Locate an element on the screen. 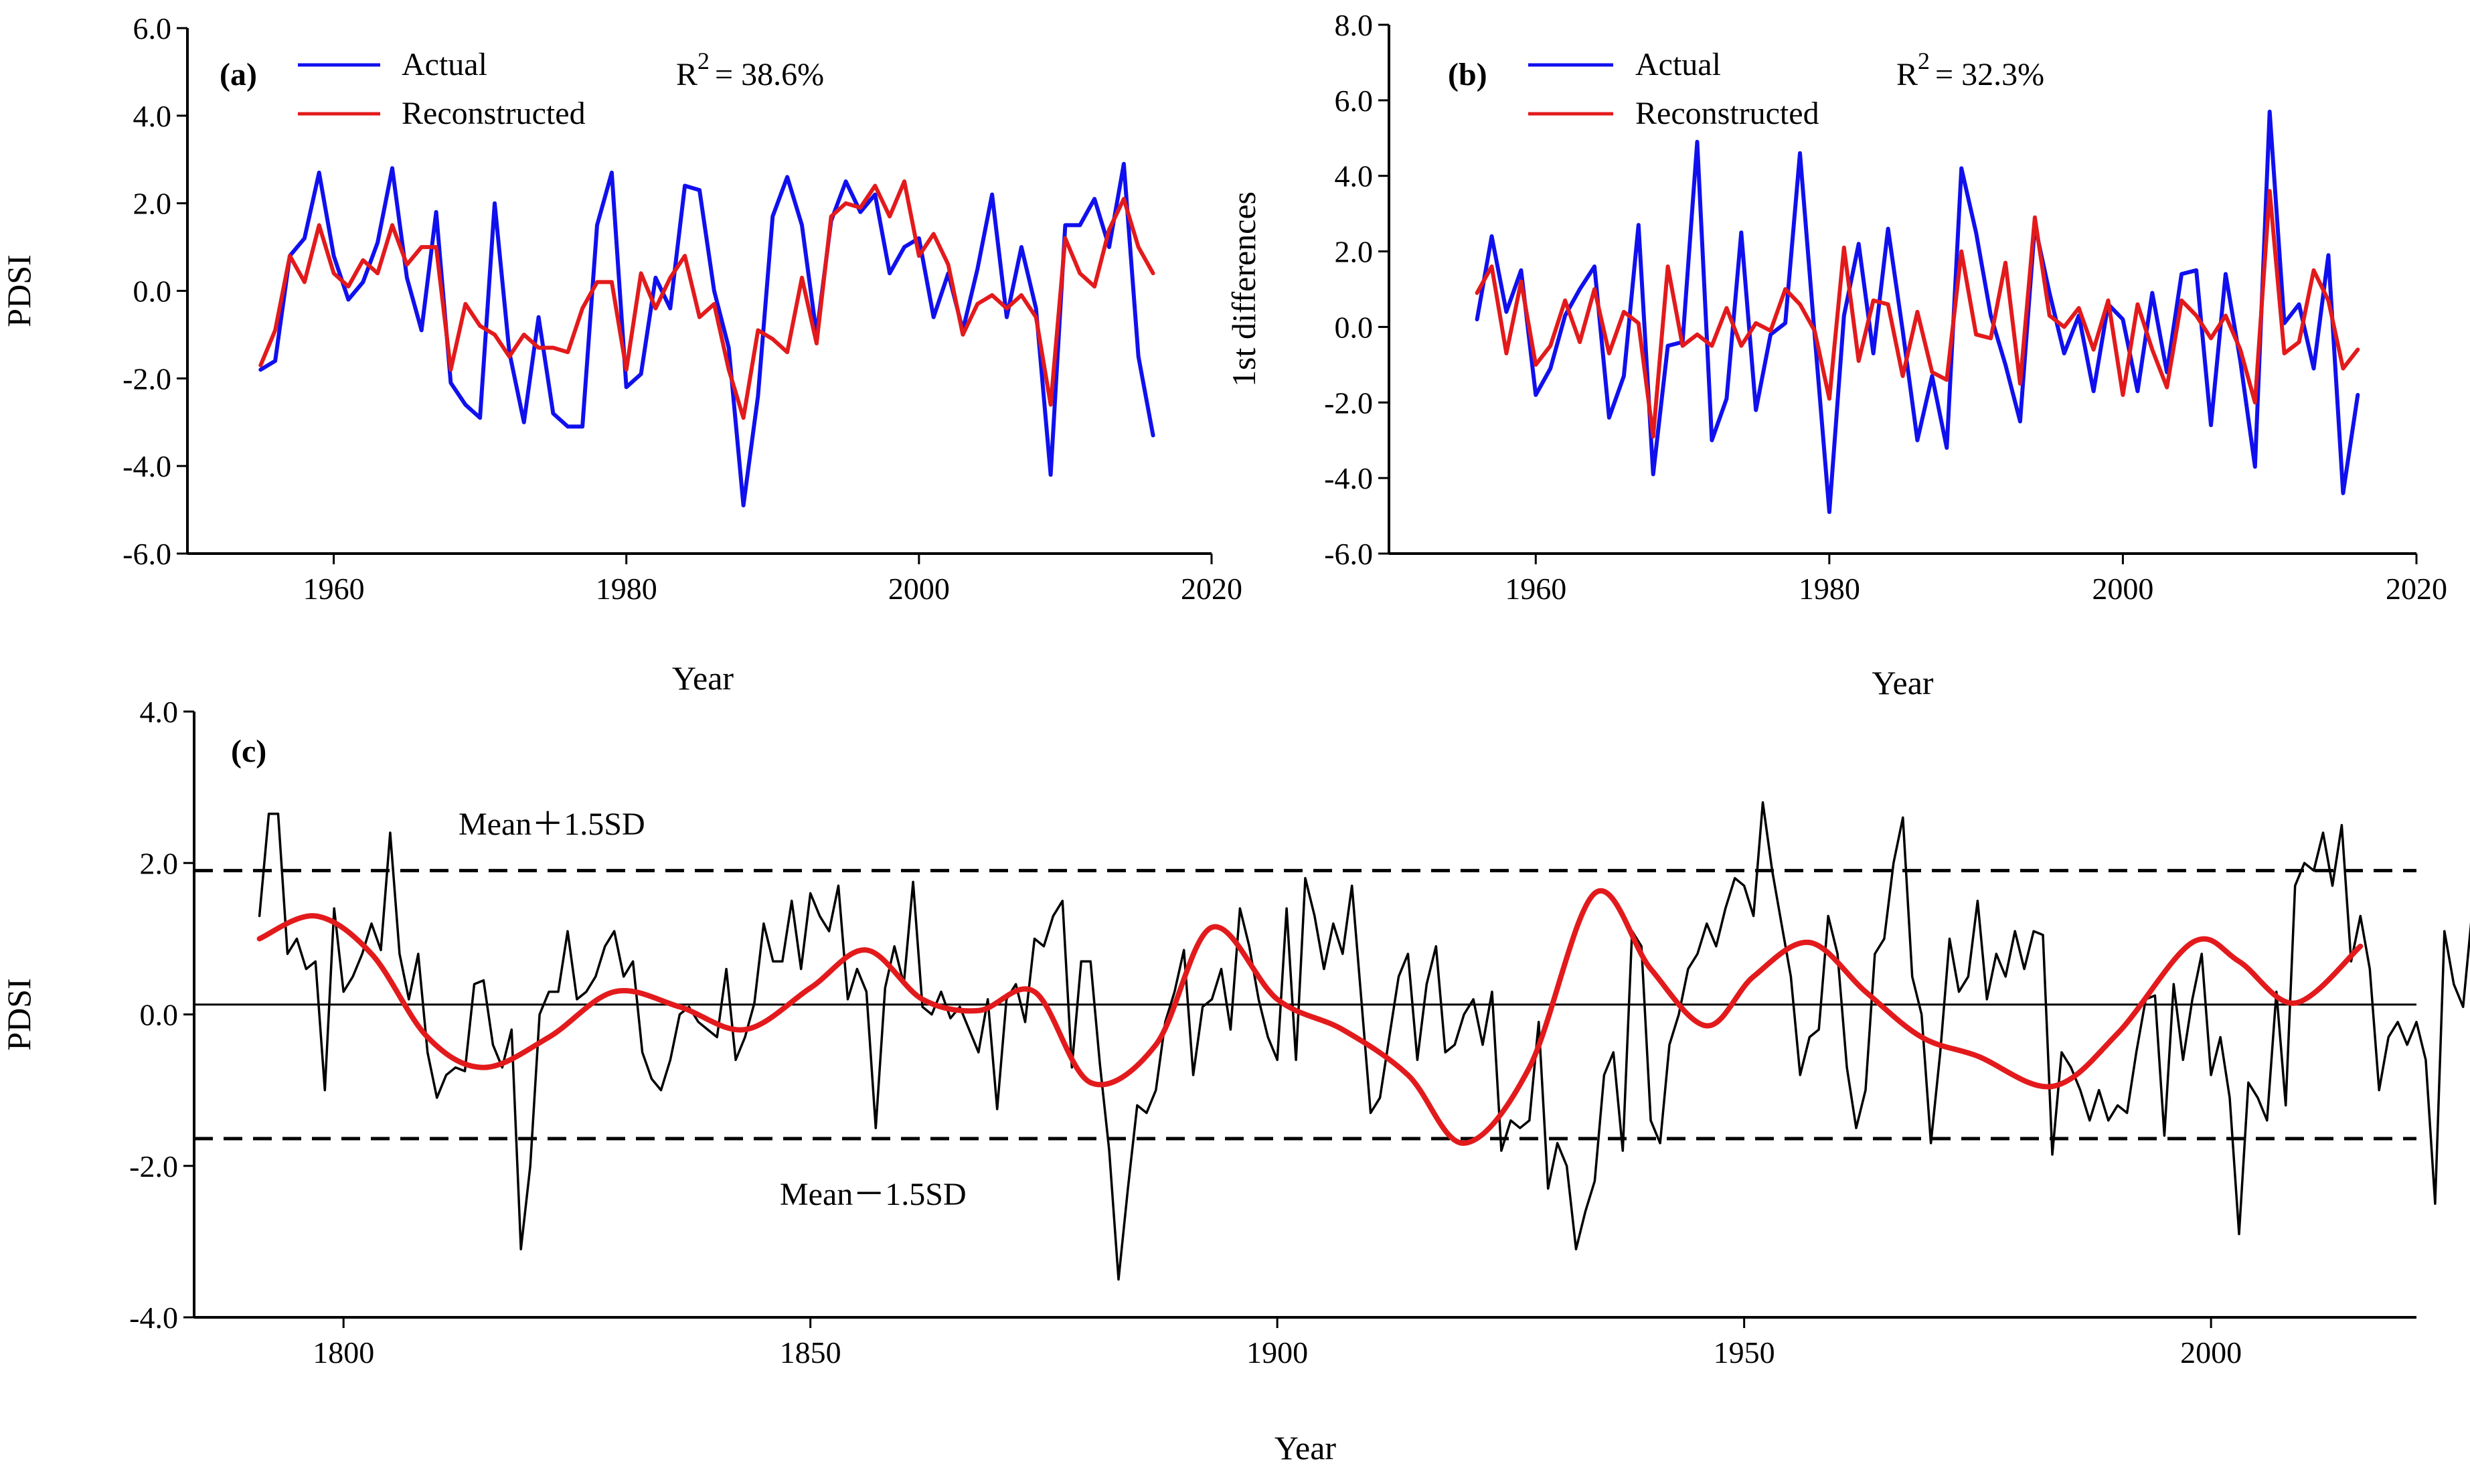 This screenshot has height=1484, width=2470. panel-b-r2-symbol: R is located at coordinates (1907, 75).